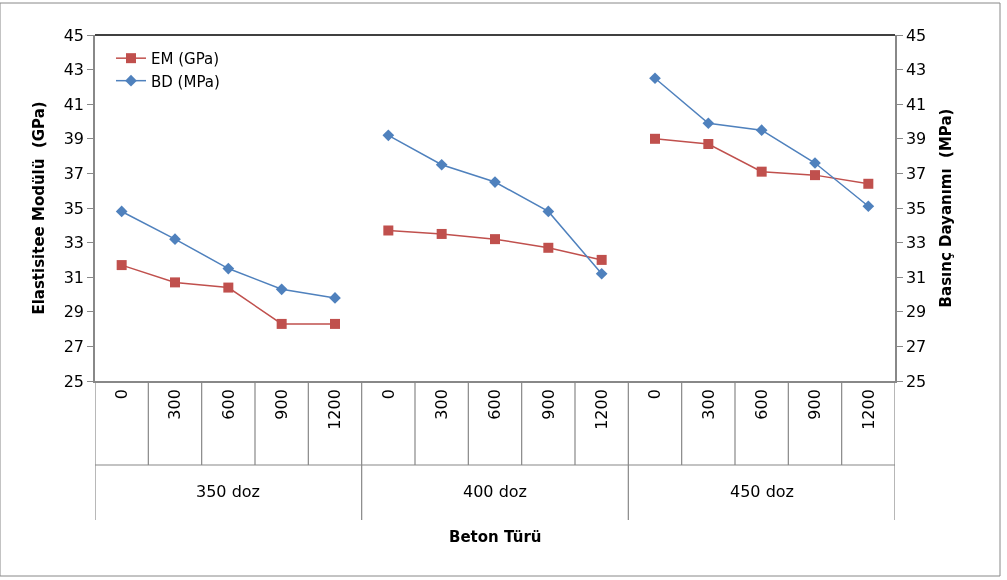 This screenshot has width=1007, height=580. Describe the element at coordinates (185, 59) in the screenshot. I see `legend-label: EM (GPa)` at that location.